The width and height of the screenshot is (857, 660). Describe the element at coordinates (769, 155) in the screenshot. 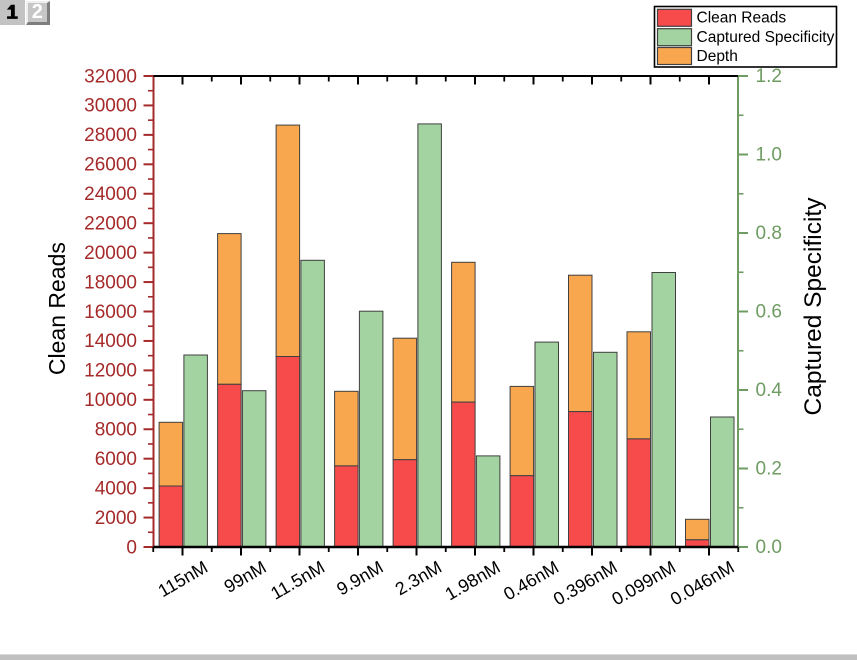

I see `svg-text: 1.0` at that location.